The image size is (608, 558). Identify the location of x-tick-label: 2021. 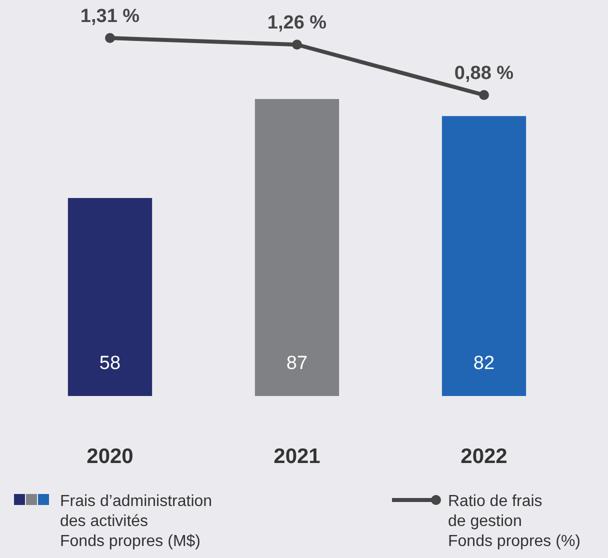
(297, 456).